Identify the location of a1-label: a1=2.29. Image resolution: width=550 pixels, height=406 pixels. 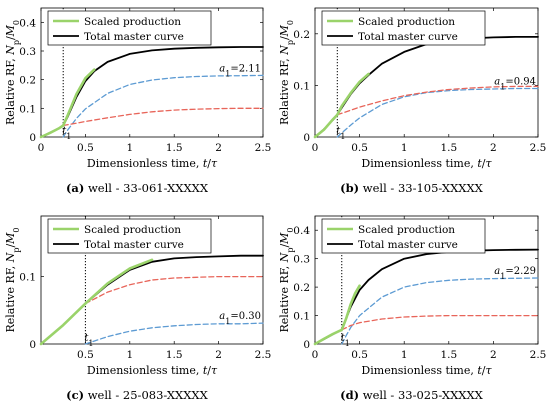
(515, 273).